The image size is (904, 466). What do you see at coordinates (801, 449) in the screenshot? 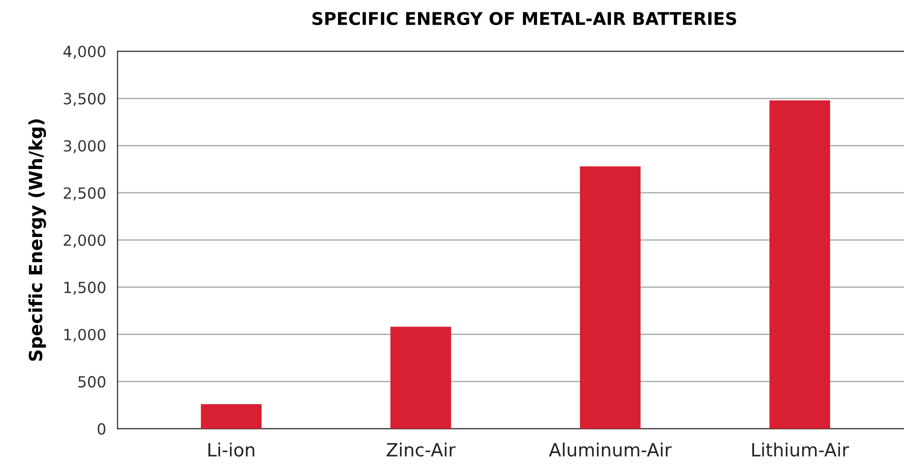
I see `x-tick-label: Lithium-Air` at bounding box center [801, 449].